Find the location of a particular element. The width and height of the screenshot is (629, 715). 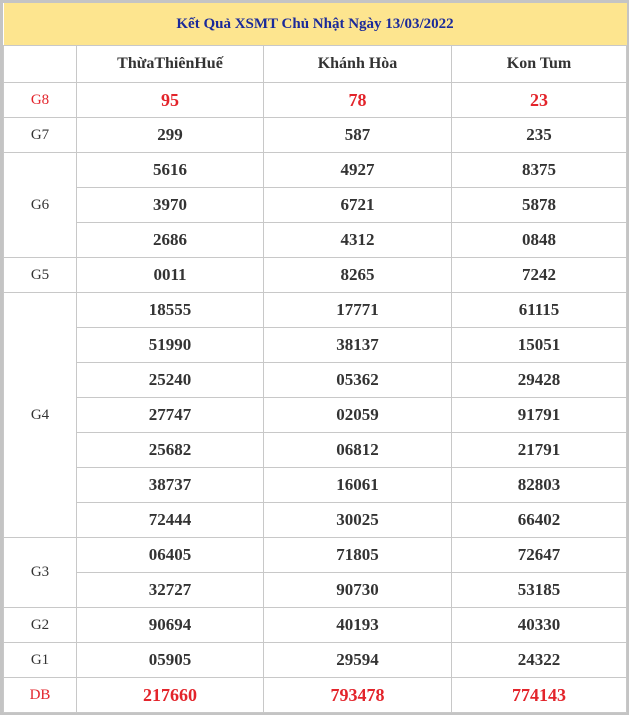

prize-row-g6: 2686 4312 0848 is located at coordinates (316, 240).